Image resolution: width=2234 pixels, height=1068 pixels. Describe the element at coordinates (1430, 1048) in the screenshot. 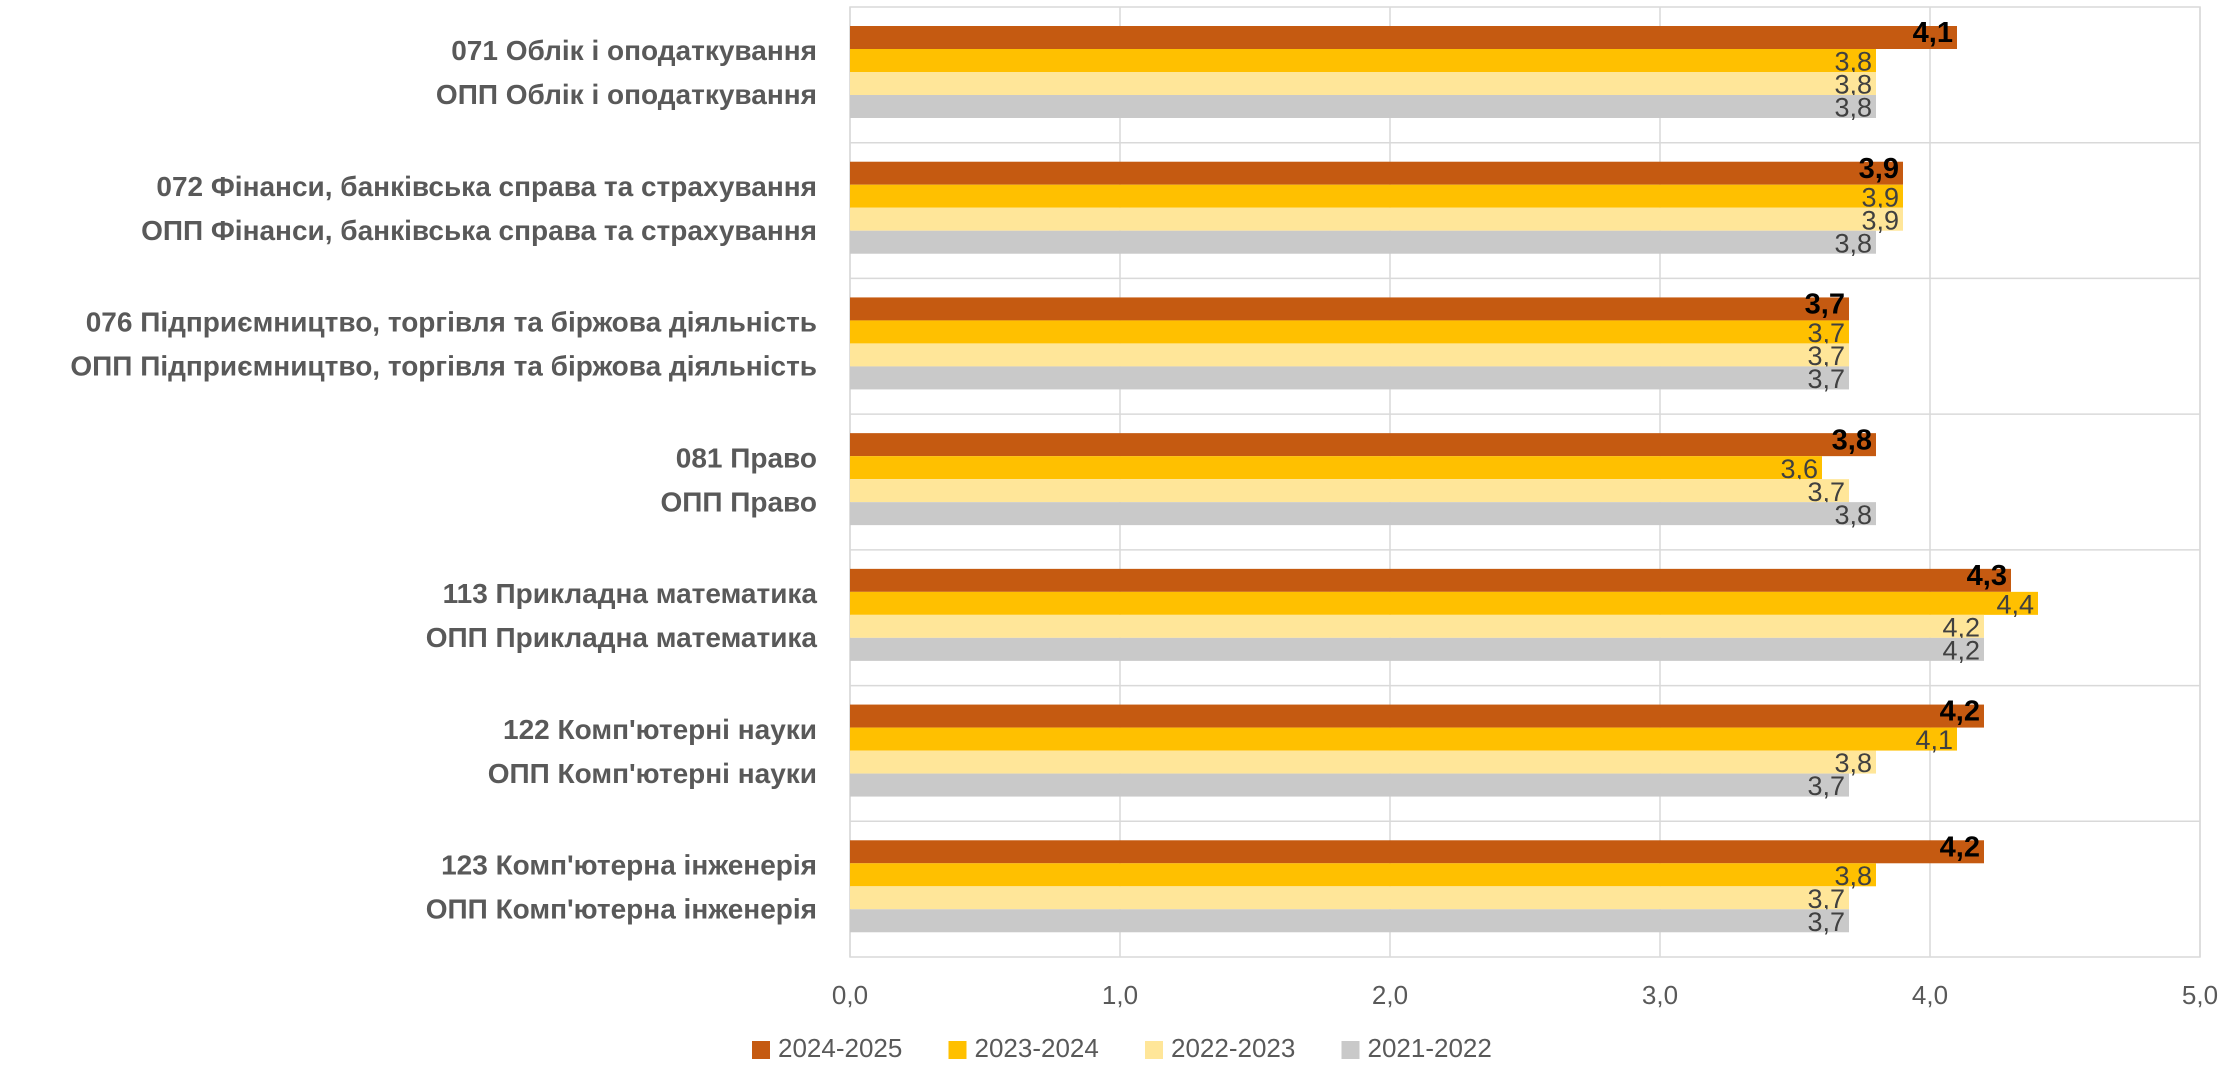

I see `legend-label: 2021-2022` at that location.